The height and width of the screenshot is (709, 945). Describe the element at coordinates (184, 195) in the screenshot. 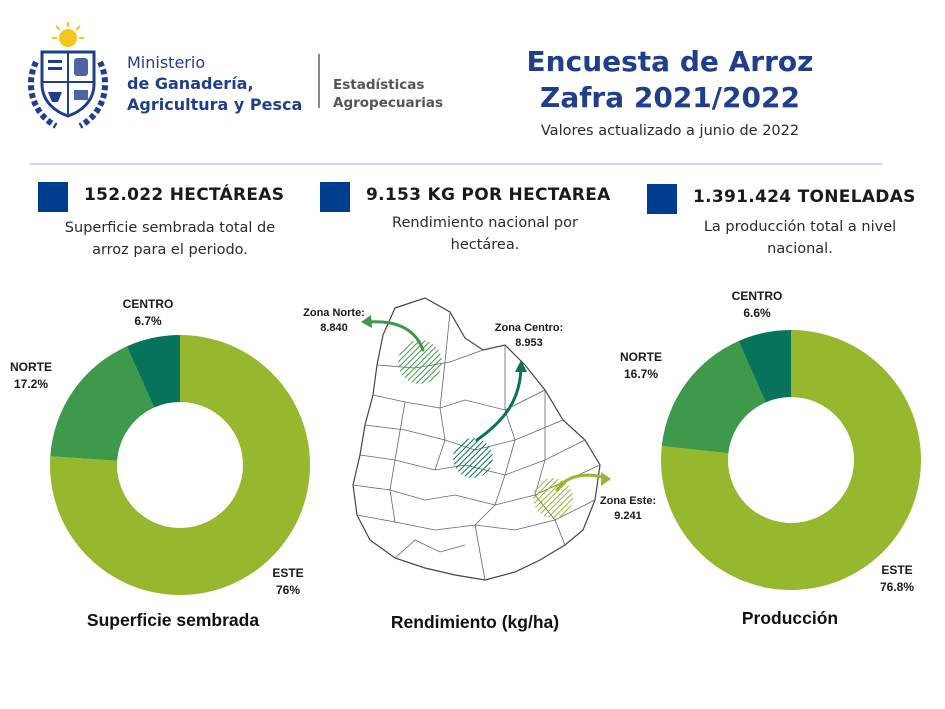

I see `kpi-value-1: 152.022 HECTÁREAS` at that location.